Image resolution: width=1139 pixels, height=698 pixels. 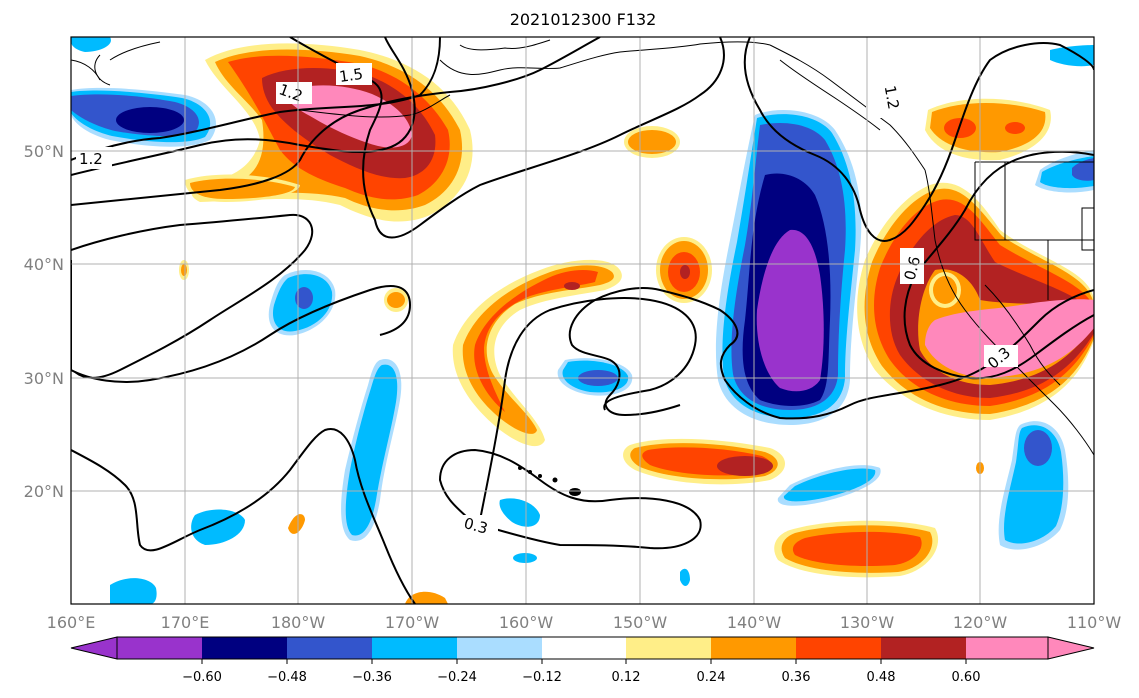 I want to click on x-tick-label: 170°W, so click(x=412, y=622).